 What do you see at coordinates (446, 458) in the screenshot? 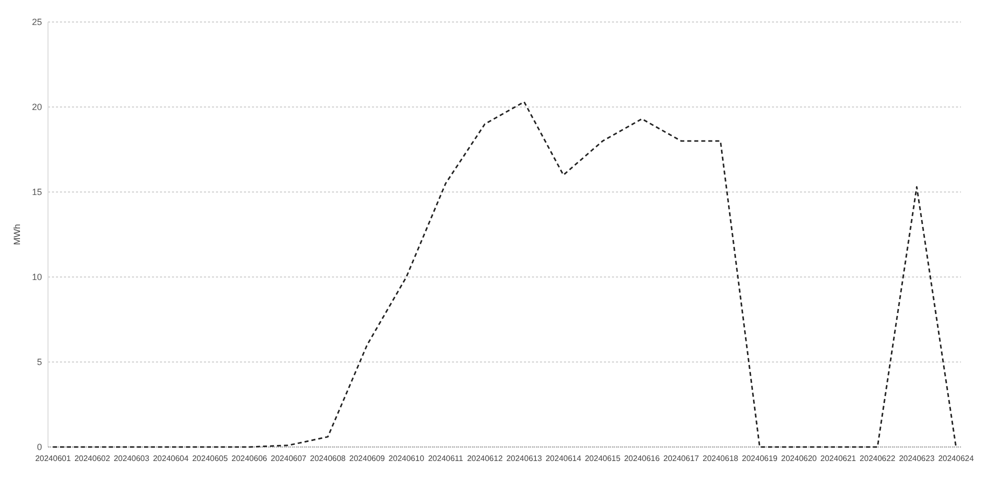
I see `x-tick-label: 20240611` at bounding box center [446, 458].